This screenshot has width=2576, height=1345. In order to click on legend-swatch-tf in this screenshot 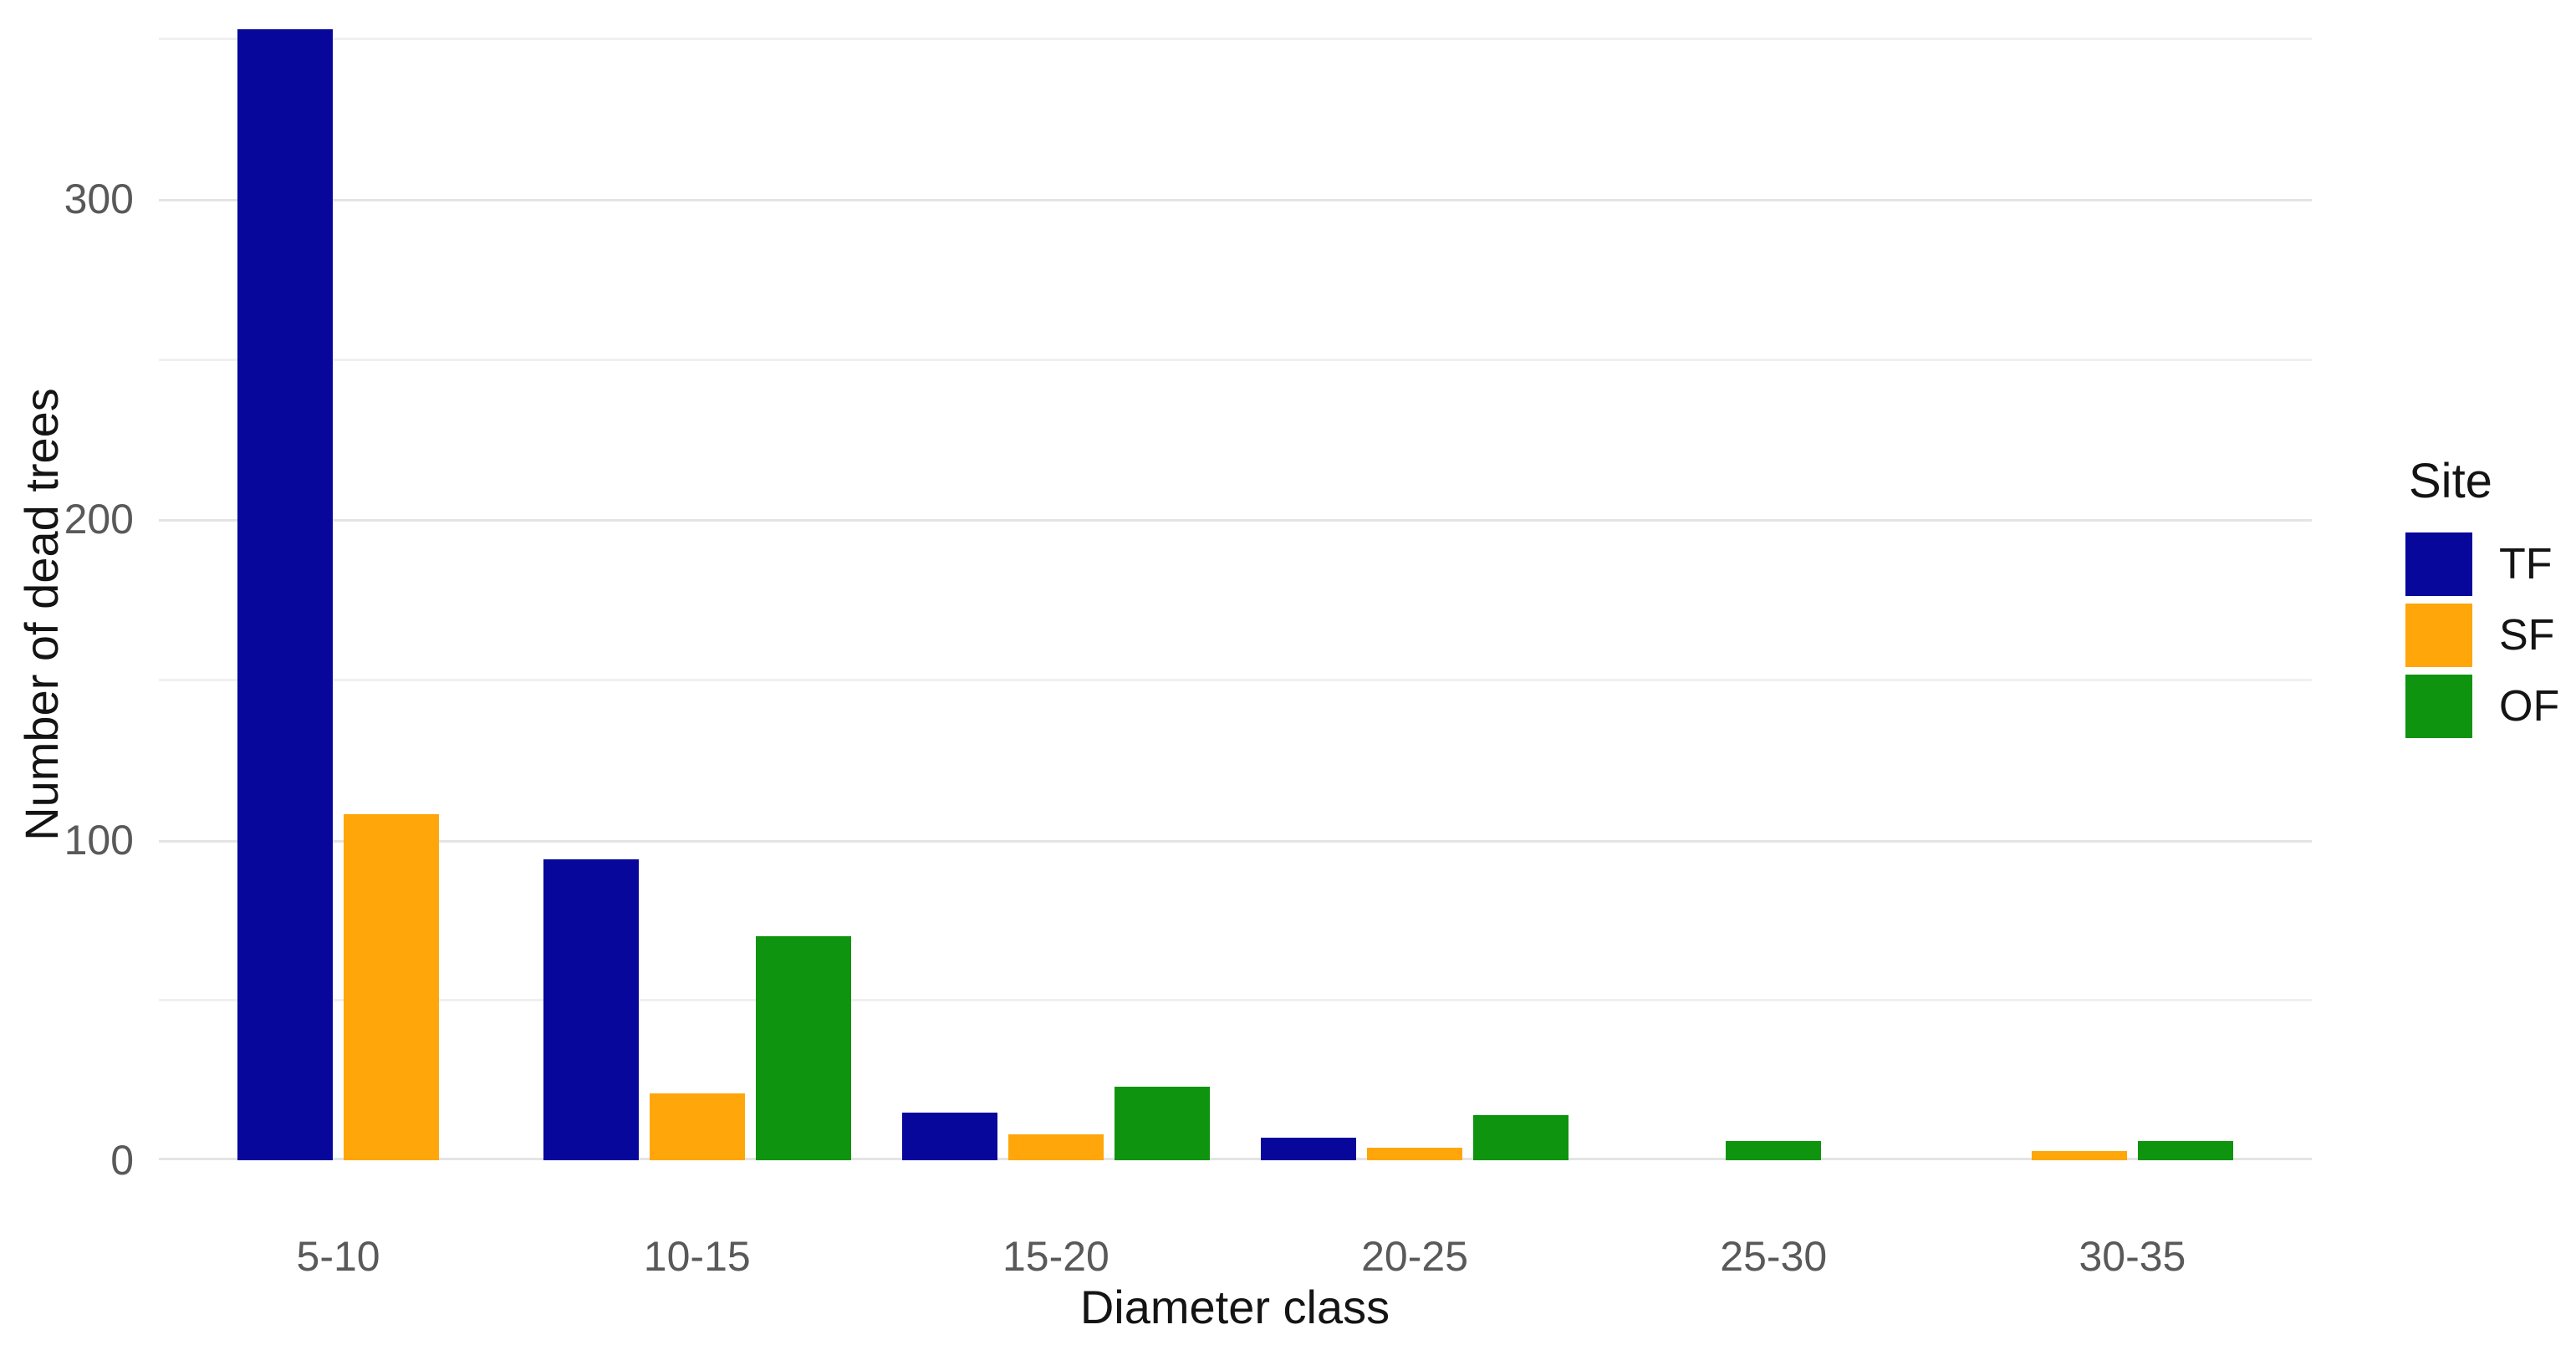, I will do `click(2439, 564)`.